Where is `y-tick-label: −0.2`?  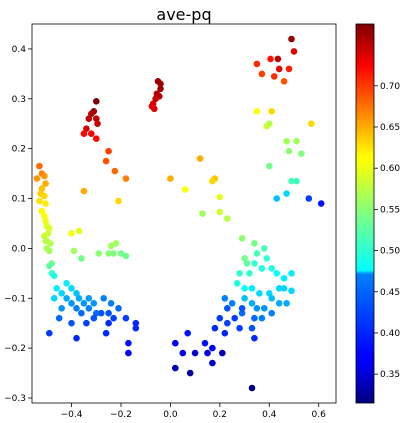
y-tick-label: −0.2 is located at coordinates (15, 349).